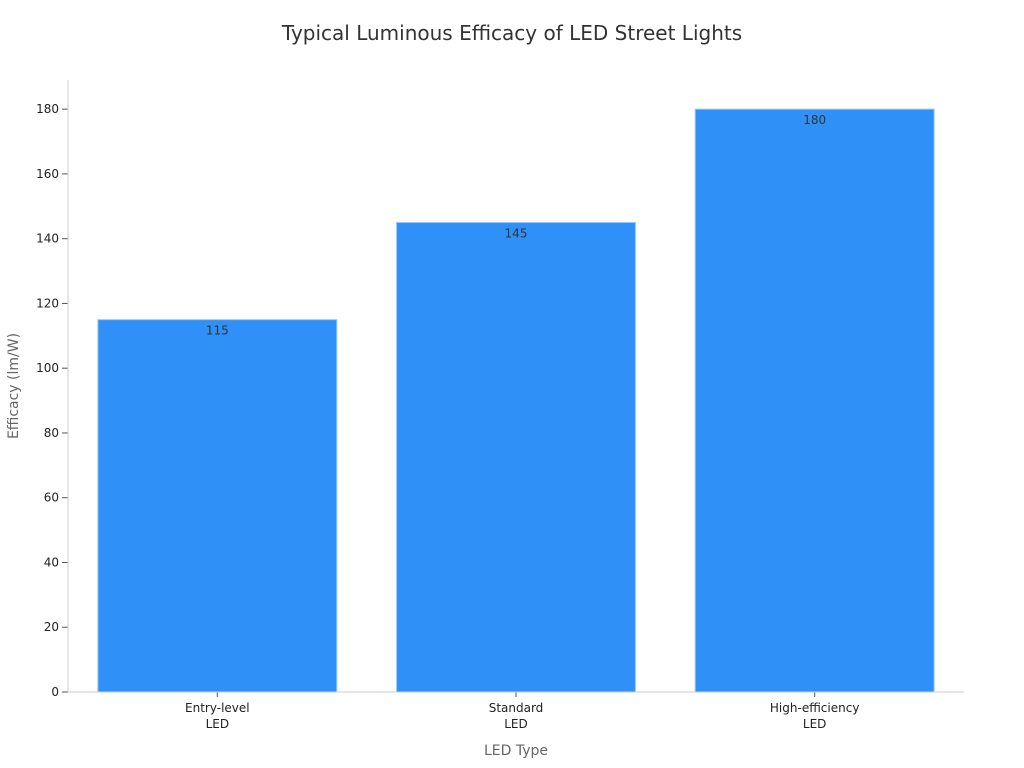 The image size is (1024, 768). I want to click on y-tick-label: 0, so click(55, 692).